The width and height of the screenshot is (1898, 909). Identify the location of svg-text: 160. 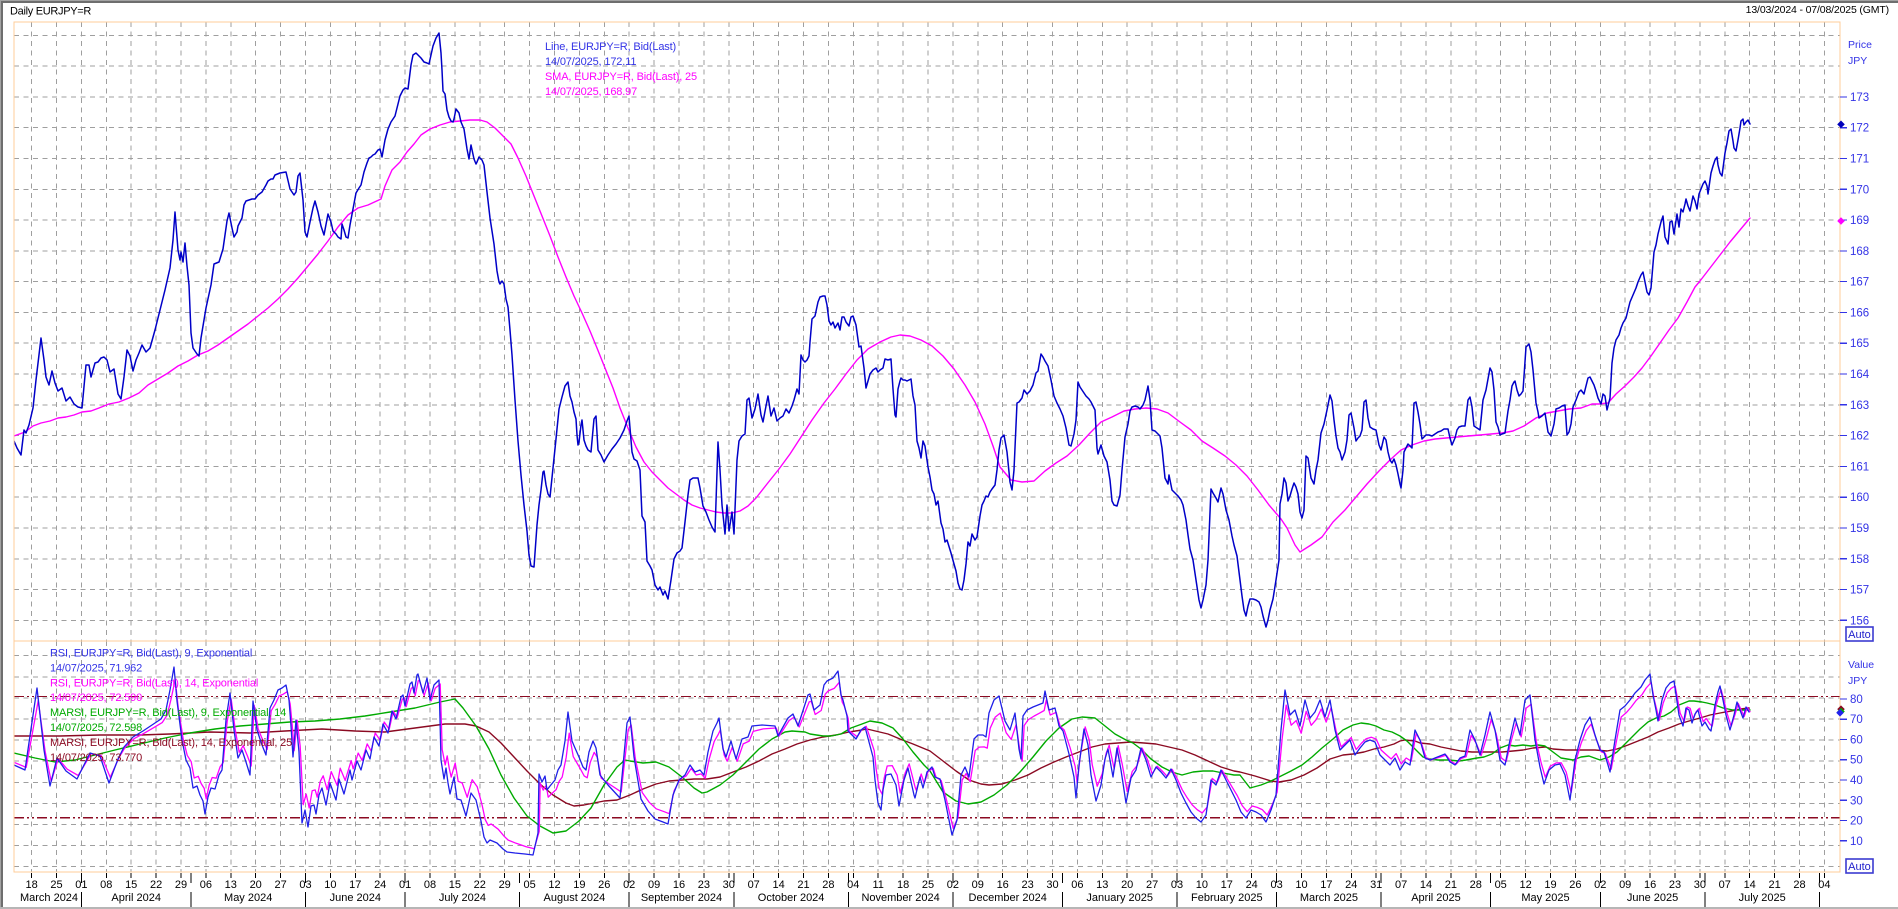
(1859, 498).